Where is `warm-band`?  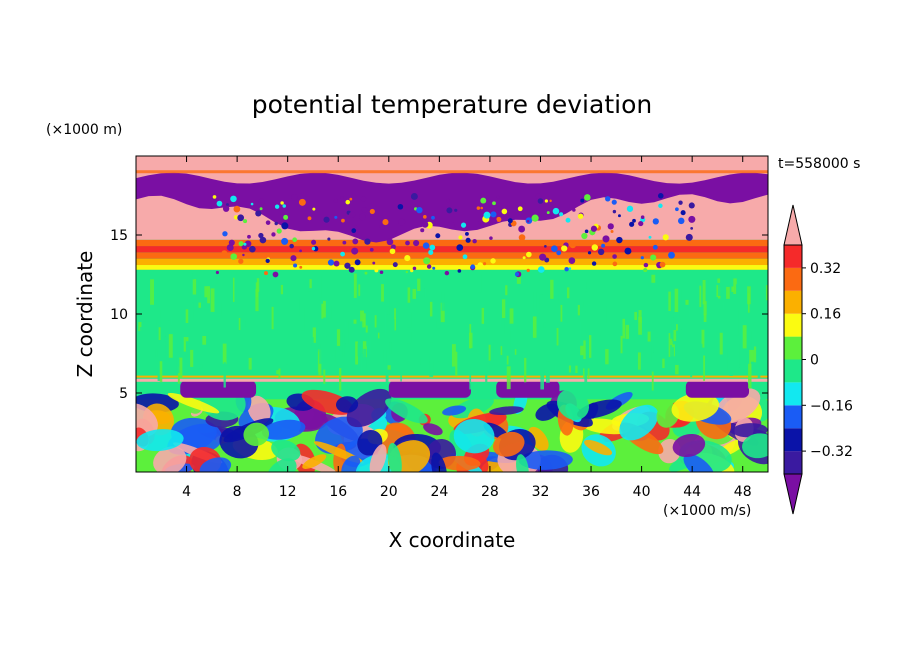
warm-band is located at coordinates (452, 262).